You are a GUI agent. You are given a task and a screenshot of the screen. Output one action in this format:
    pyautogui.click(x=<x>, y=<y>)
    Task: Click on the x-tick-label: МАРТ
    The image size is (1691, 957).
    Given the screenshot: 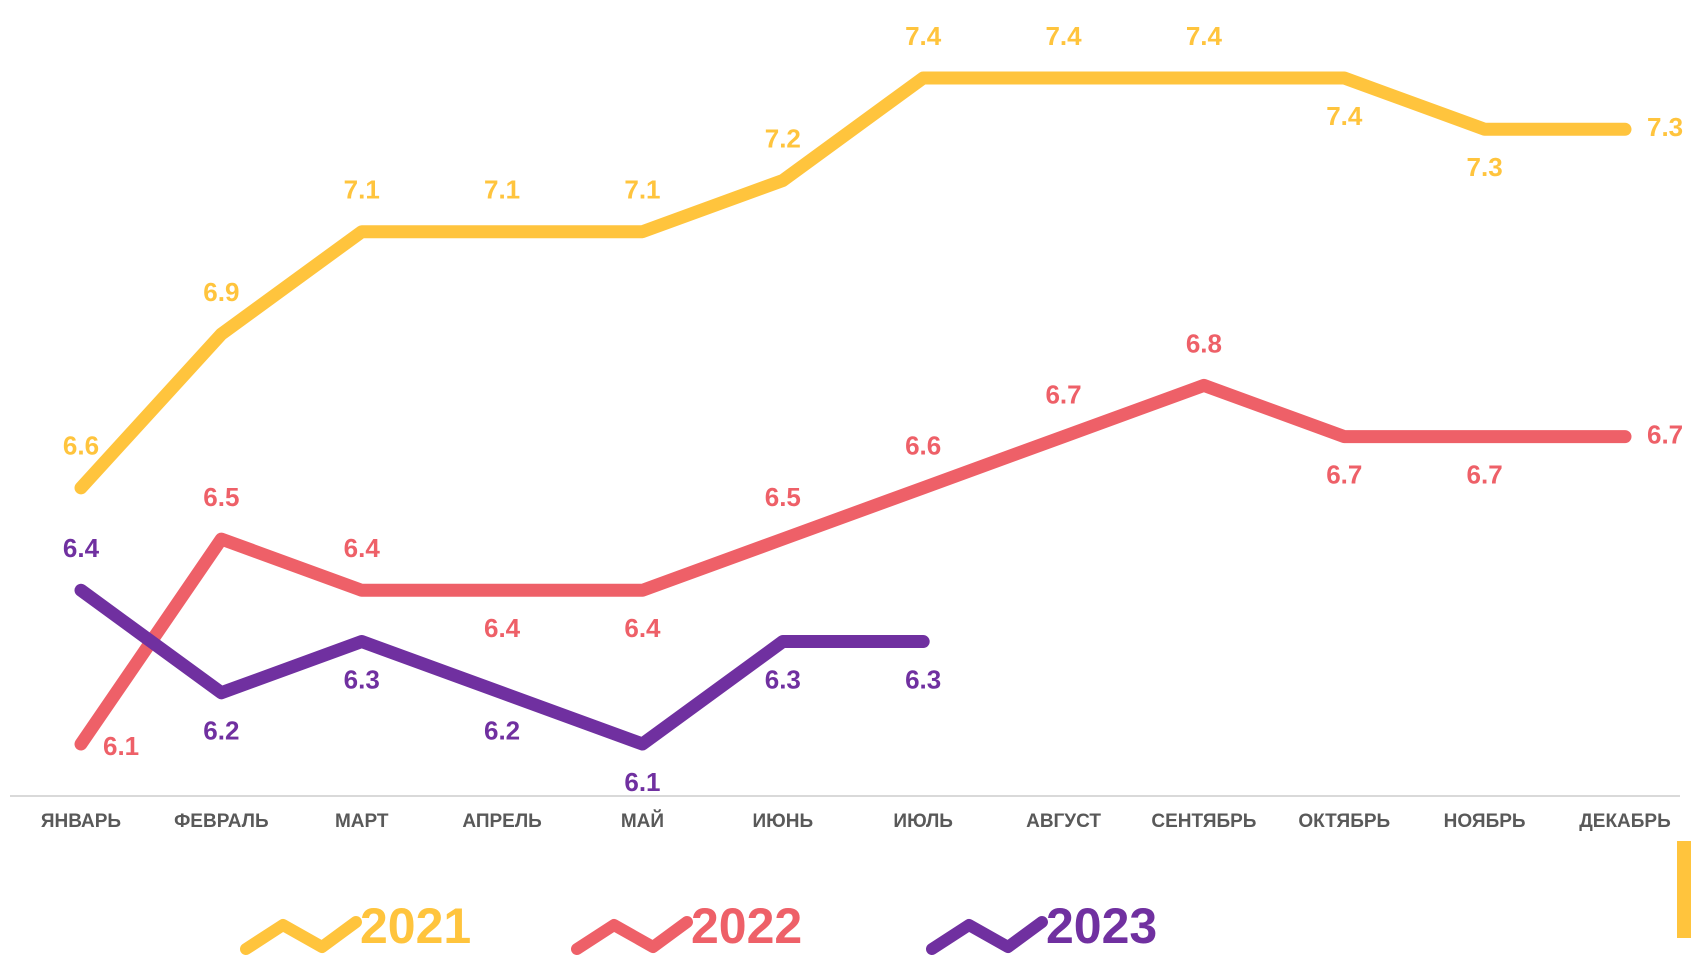 What is the action you would take?
    pyautogui.click(x=362, y=821)
    